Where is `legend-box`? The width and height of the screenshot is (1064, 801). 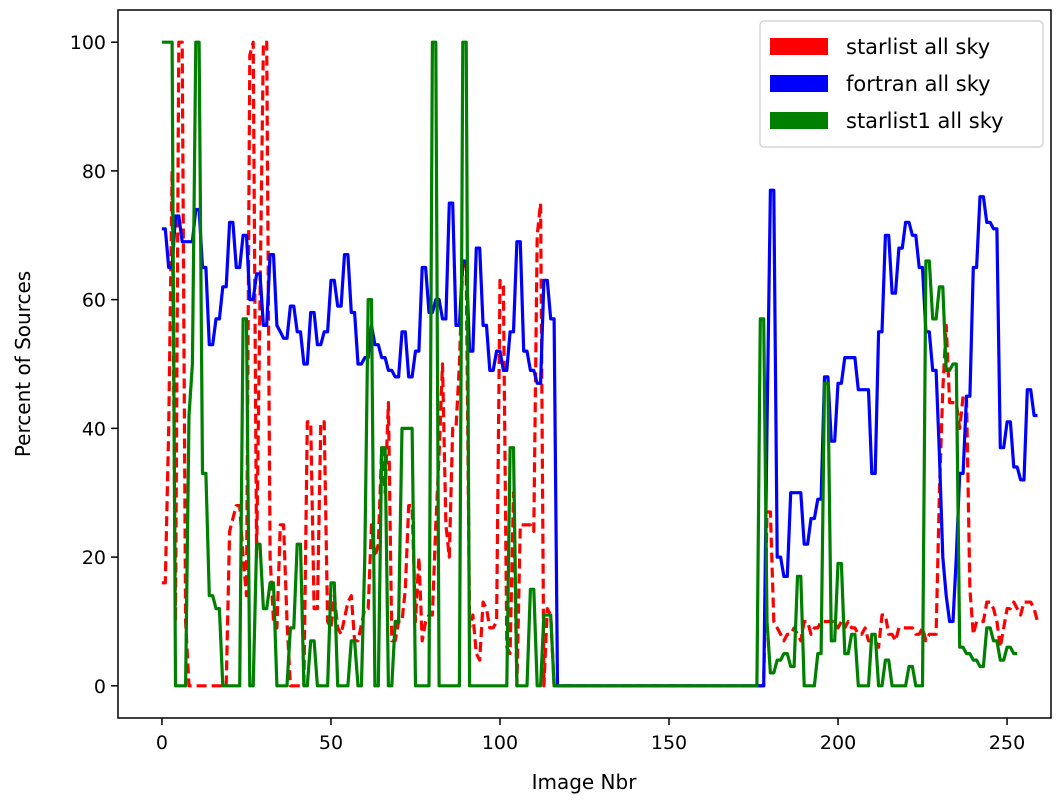
legend-box is located at coordinates (901, 84).